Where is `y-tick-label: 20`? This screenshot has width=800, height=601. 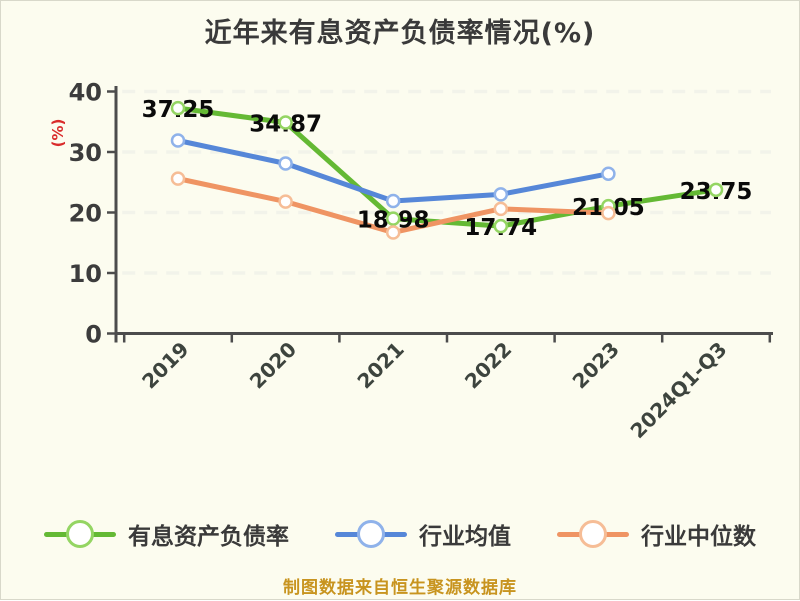
y-tick-label: 20 is located at coordinates (85, 214).